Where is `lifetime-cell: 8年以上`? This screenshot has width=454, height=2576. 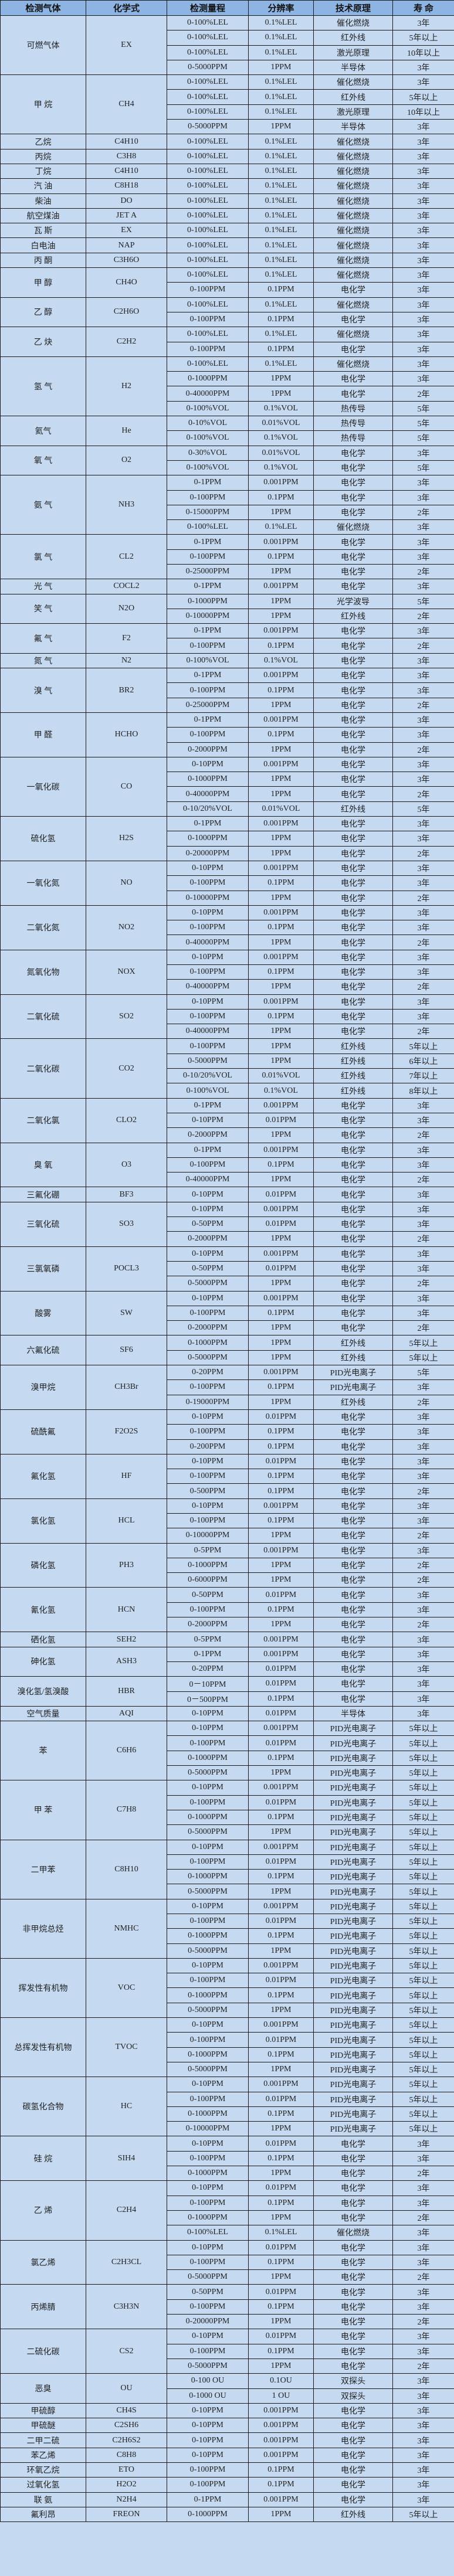
lifetime-cell: 8年以上 is located at coordinates (423, 1091).